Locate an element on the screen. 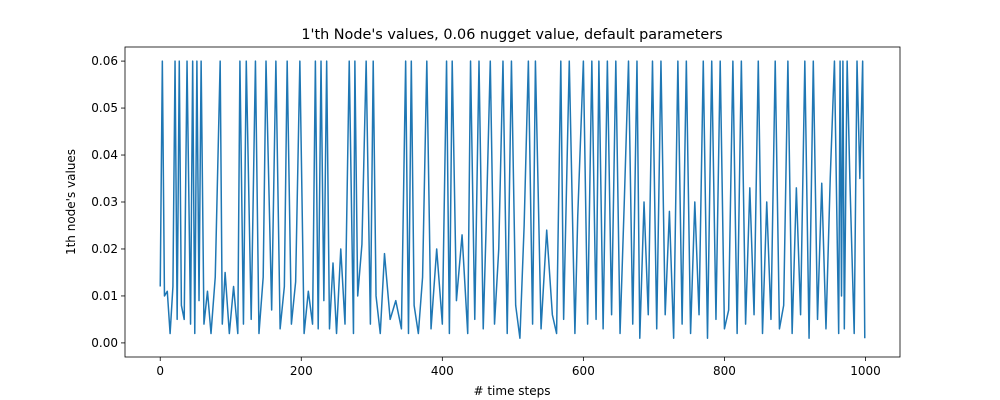 The width and height of the screenshot is (1000, 400). x-tick-label: 400 is located at coordinates (442, 371).